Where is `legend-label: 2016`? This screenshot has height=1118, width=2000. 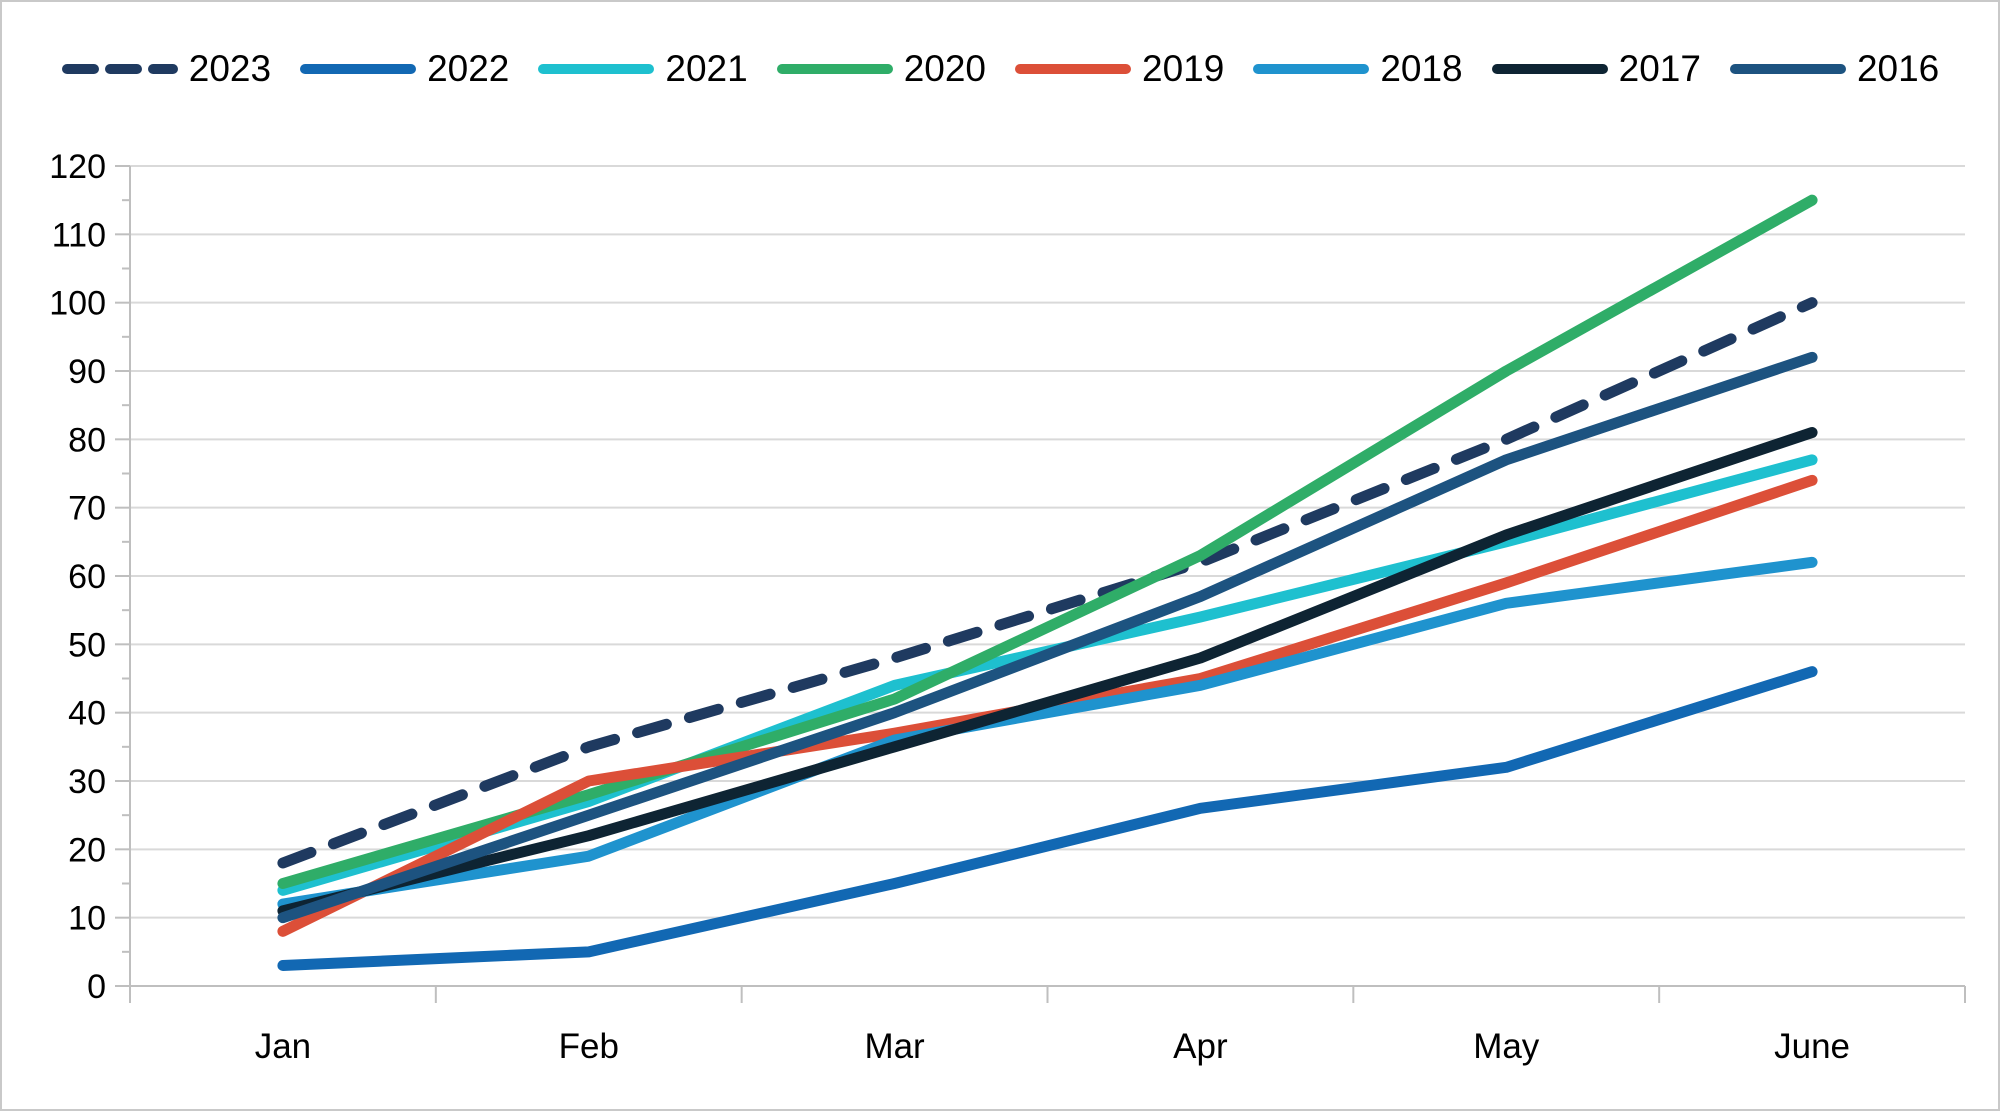
legend-label: 2016 is located at coordinates (1898, 68).